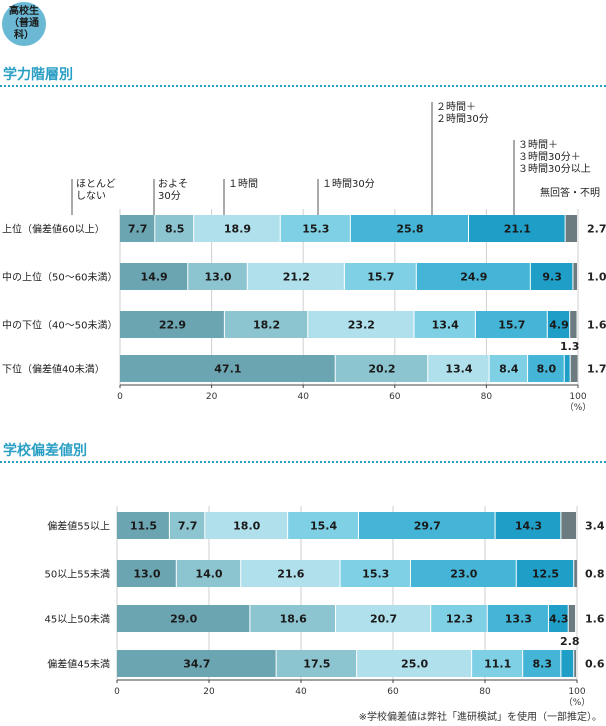 This screenshot has width=606, height=726. I want to click on legend-label: １時間, so click(243, 184).